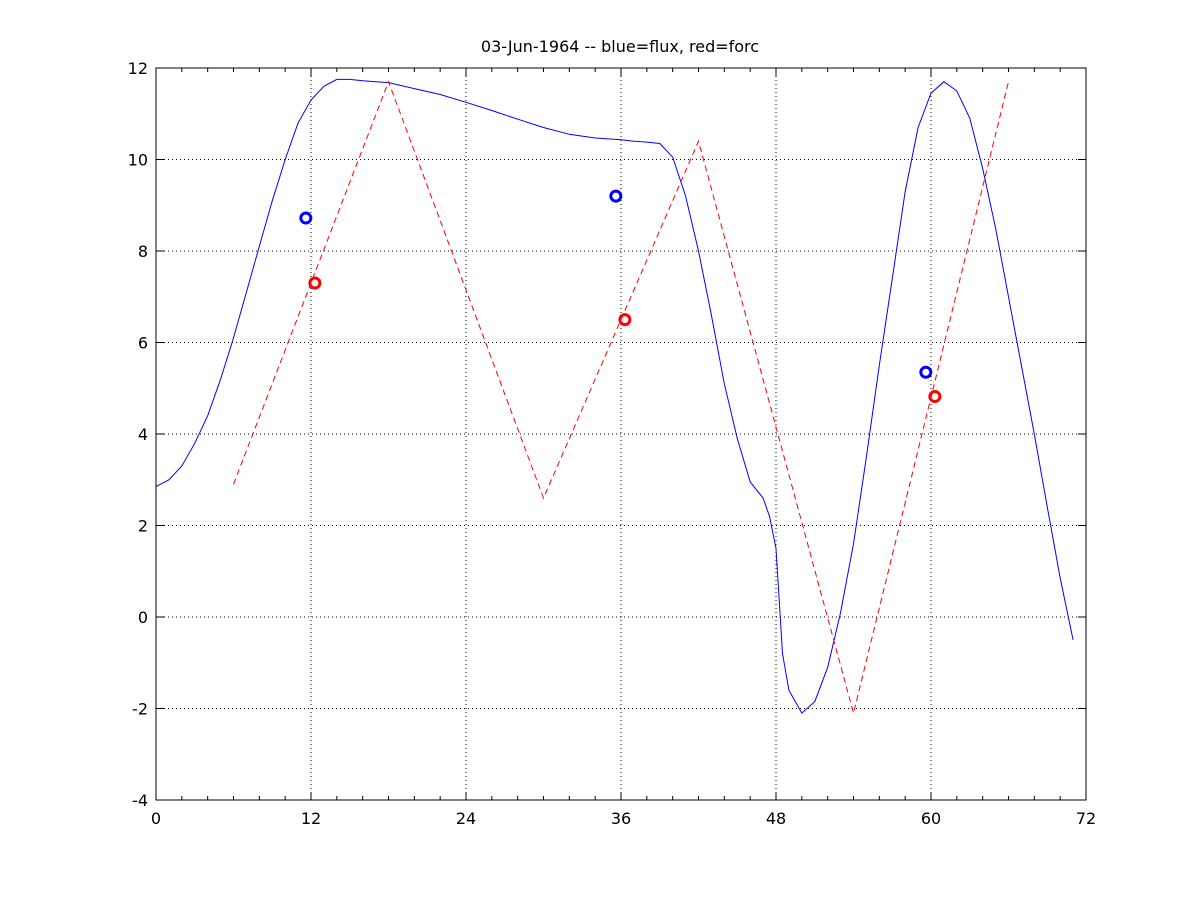 The width and height of the screenshot is (1200, 900). Describe the element at coordinates (931, 818) in the screenshot. I see `x-tick-label: 60` at that location.